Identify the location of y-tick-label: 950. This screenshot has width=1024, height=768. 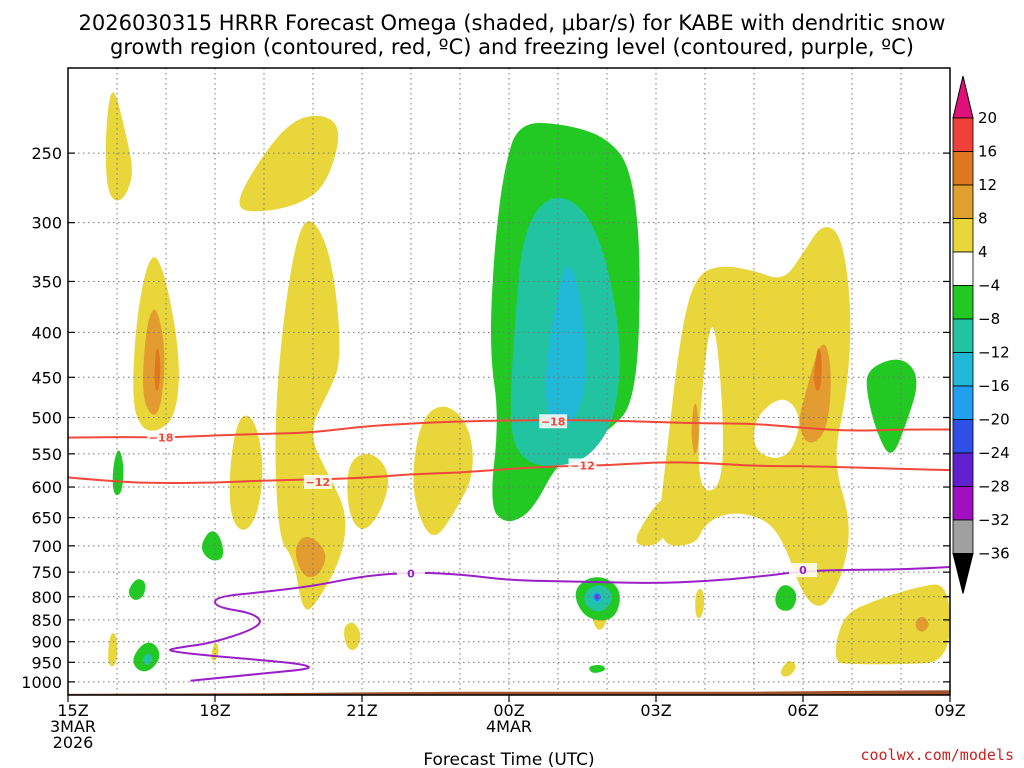
(46, 662).